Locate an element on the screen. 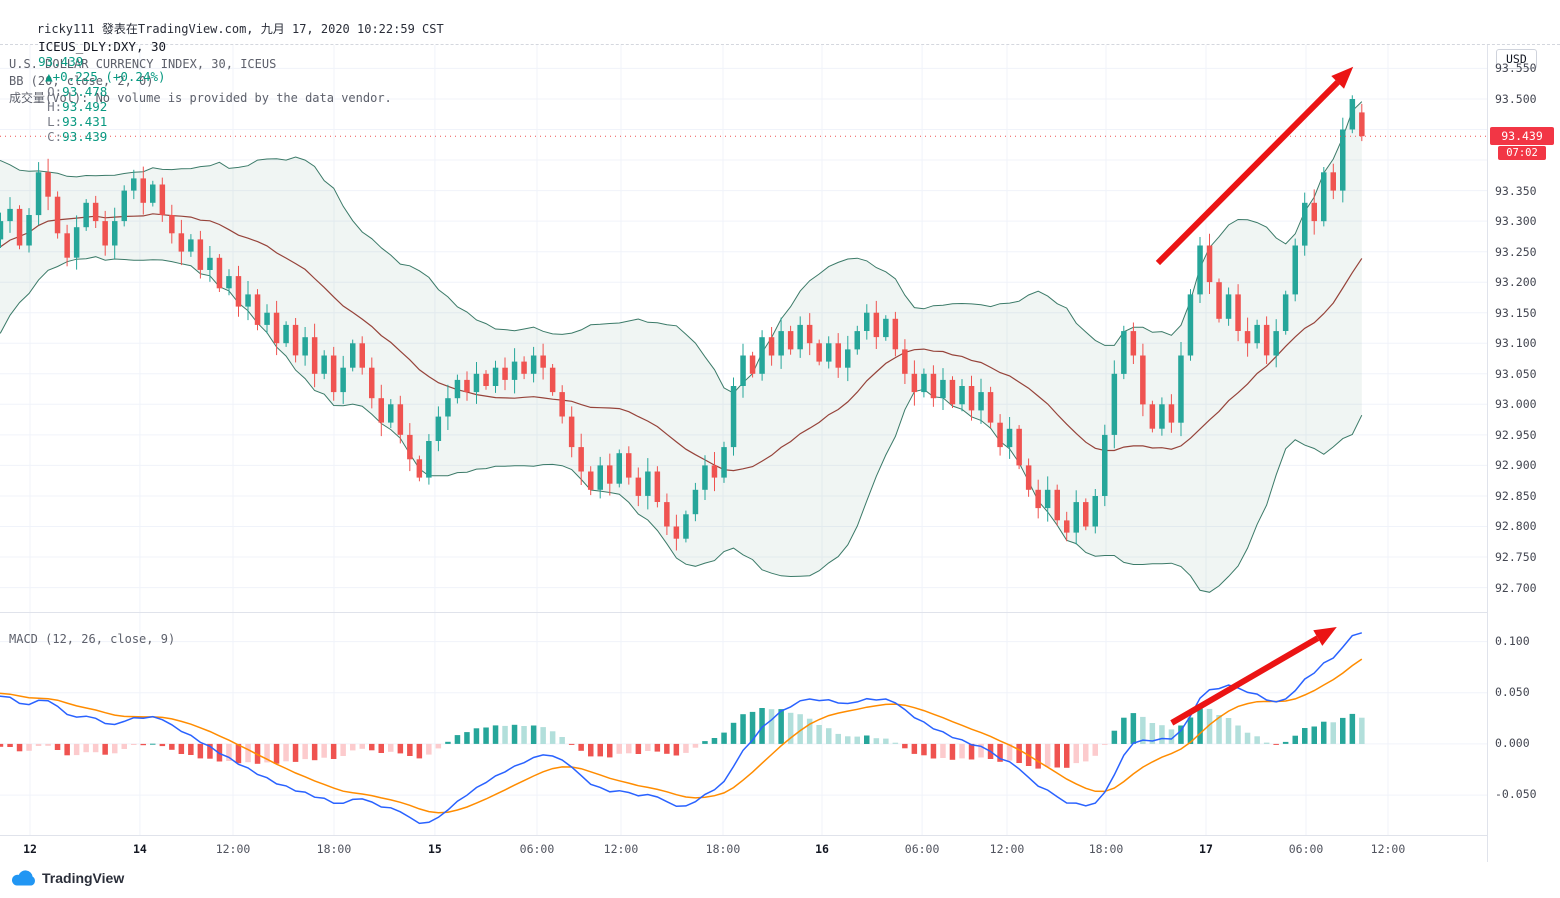 This screenshot has width=1560, height=898. macd-tick-label: -0.050 is located at coordinates (1516, 794).